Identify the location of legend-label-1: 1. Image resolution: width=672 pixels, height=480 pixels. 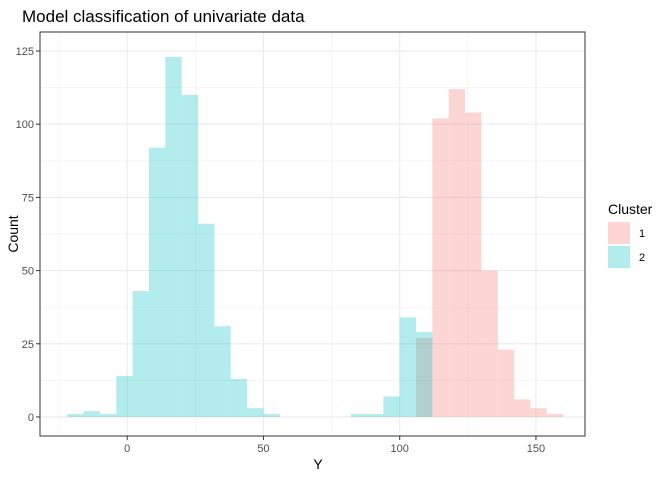
(642, 234).